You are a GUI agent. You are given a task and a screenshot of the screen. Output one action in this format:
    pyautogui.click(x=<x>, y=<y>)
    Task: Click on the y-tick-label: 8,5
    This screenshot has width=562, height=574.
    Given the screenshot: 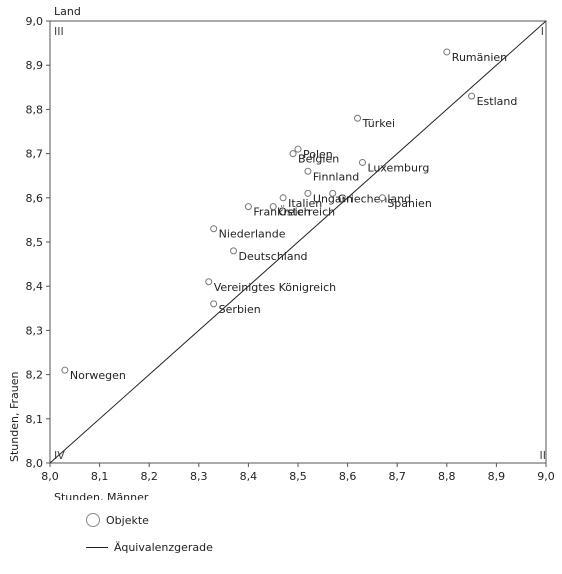 What is the action you would take?
    pyautogui.click(x=35, y=242)
    